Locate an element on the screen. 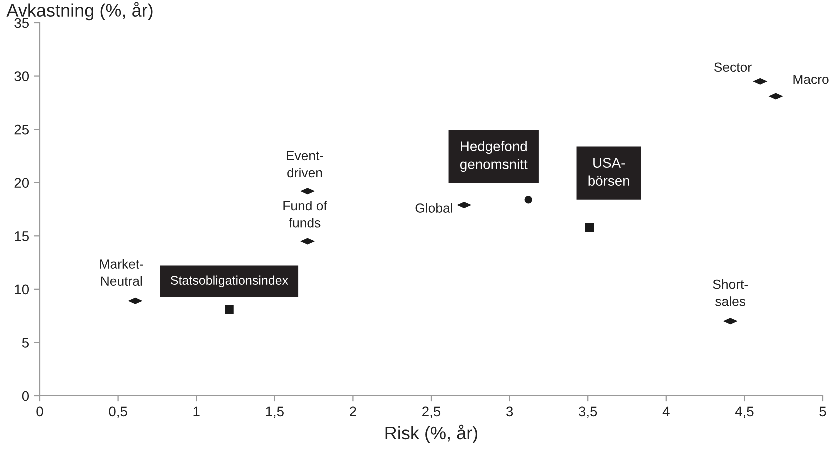  annotation: Short- sales is located at coordinates (730, 293).